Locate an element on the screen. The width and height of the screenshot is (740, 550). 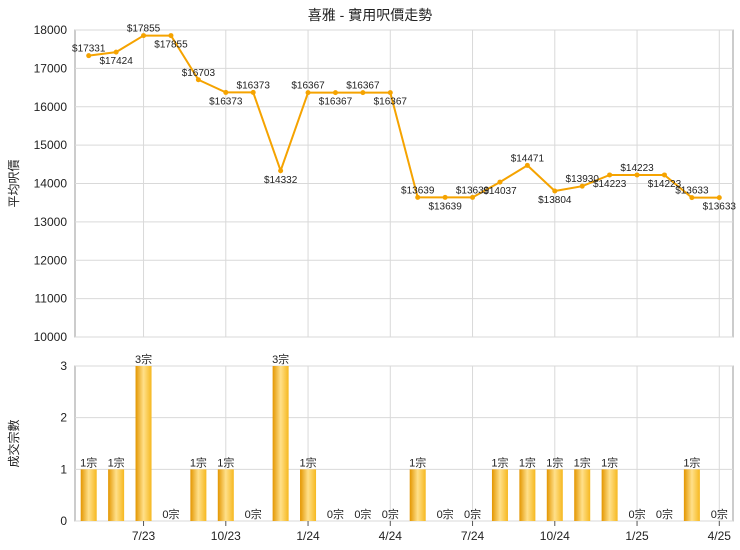
y-tick-label: 12000 is located at coordinates (51, 260).